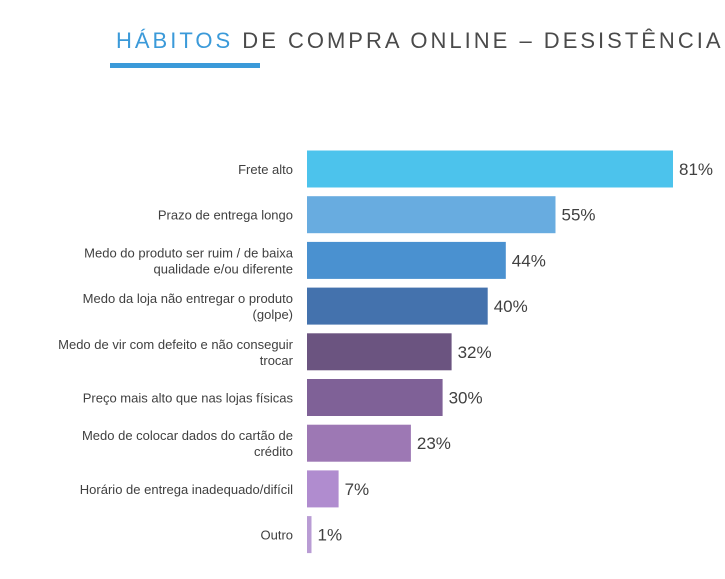  Describe the element at coordinates (330, 535) in the screenshot. I see `value-label-8: 1%` at that location.